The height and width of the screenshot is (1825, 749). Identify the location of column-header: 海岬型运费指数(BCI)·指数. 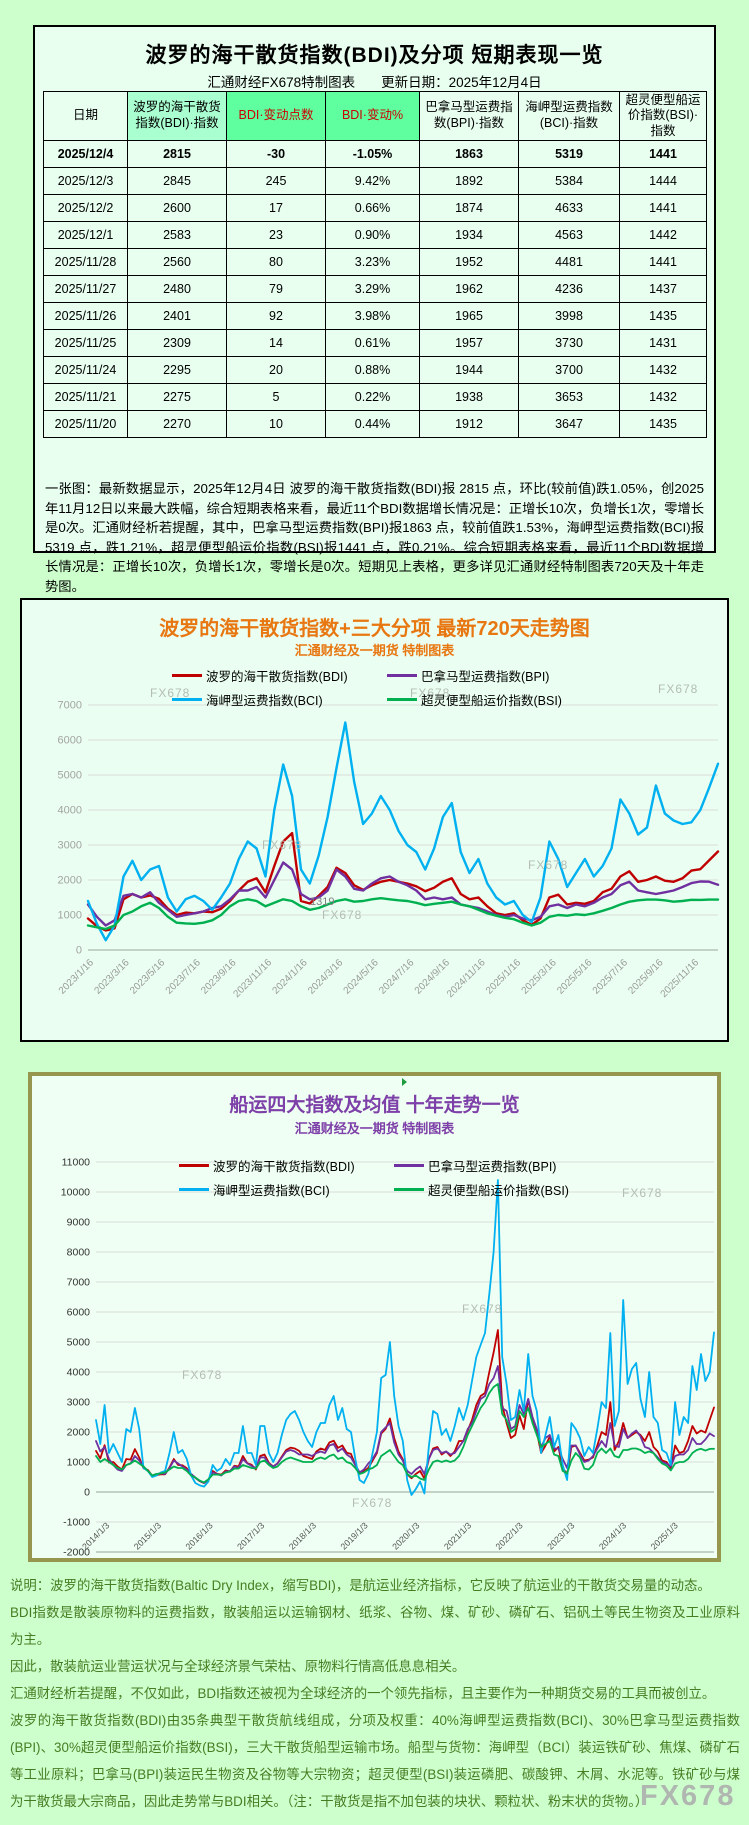
(569, 116).